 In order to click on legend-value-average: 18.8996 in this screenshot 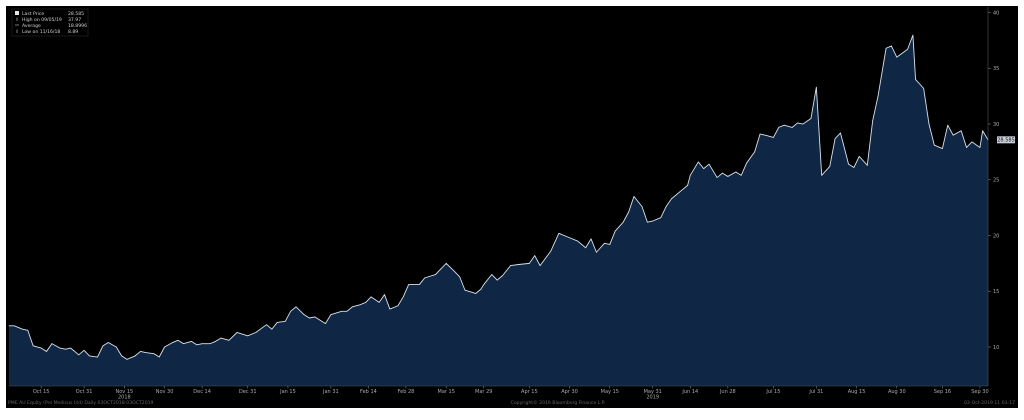, I will do `click(77, 26)`.